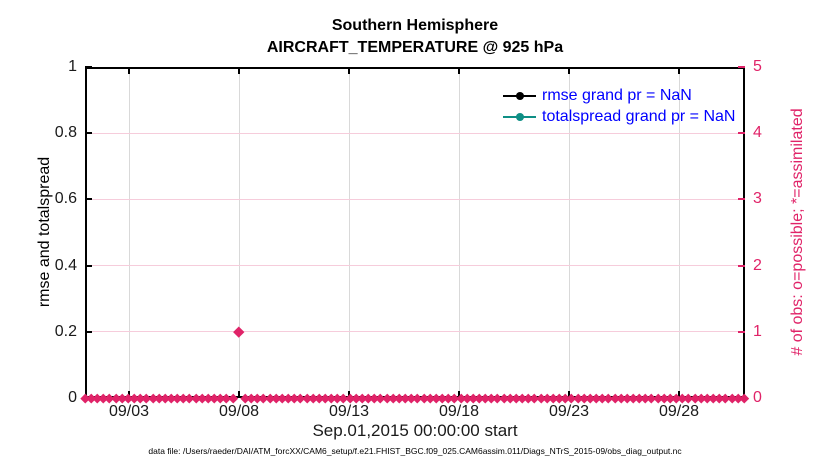 This screenshot has height=470, width=830. What do you see at coordinates (415, 430) in the screenshot?
I see `x-axis-label: Sep.01,2015 00:00:00 start` at bounding box center [415, 430].